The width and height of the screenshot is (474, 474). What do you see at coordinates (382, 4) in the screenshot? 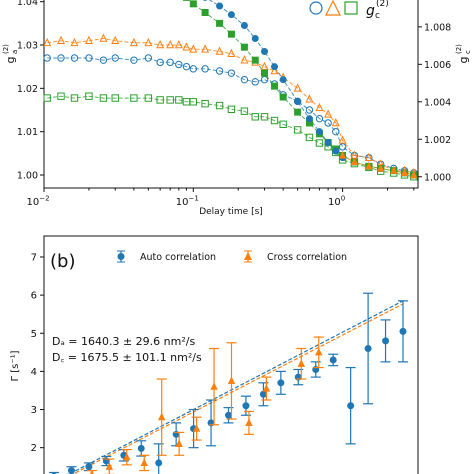
I see `legend-g-sup: (2)` at bounding box center [382, 4].